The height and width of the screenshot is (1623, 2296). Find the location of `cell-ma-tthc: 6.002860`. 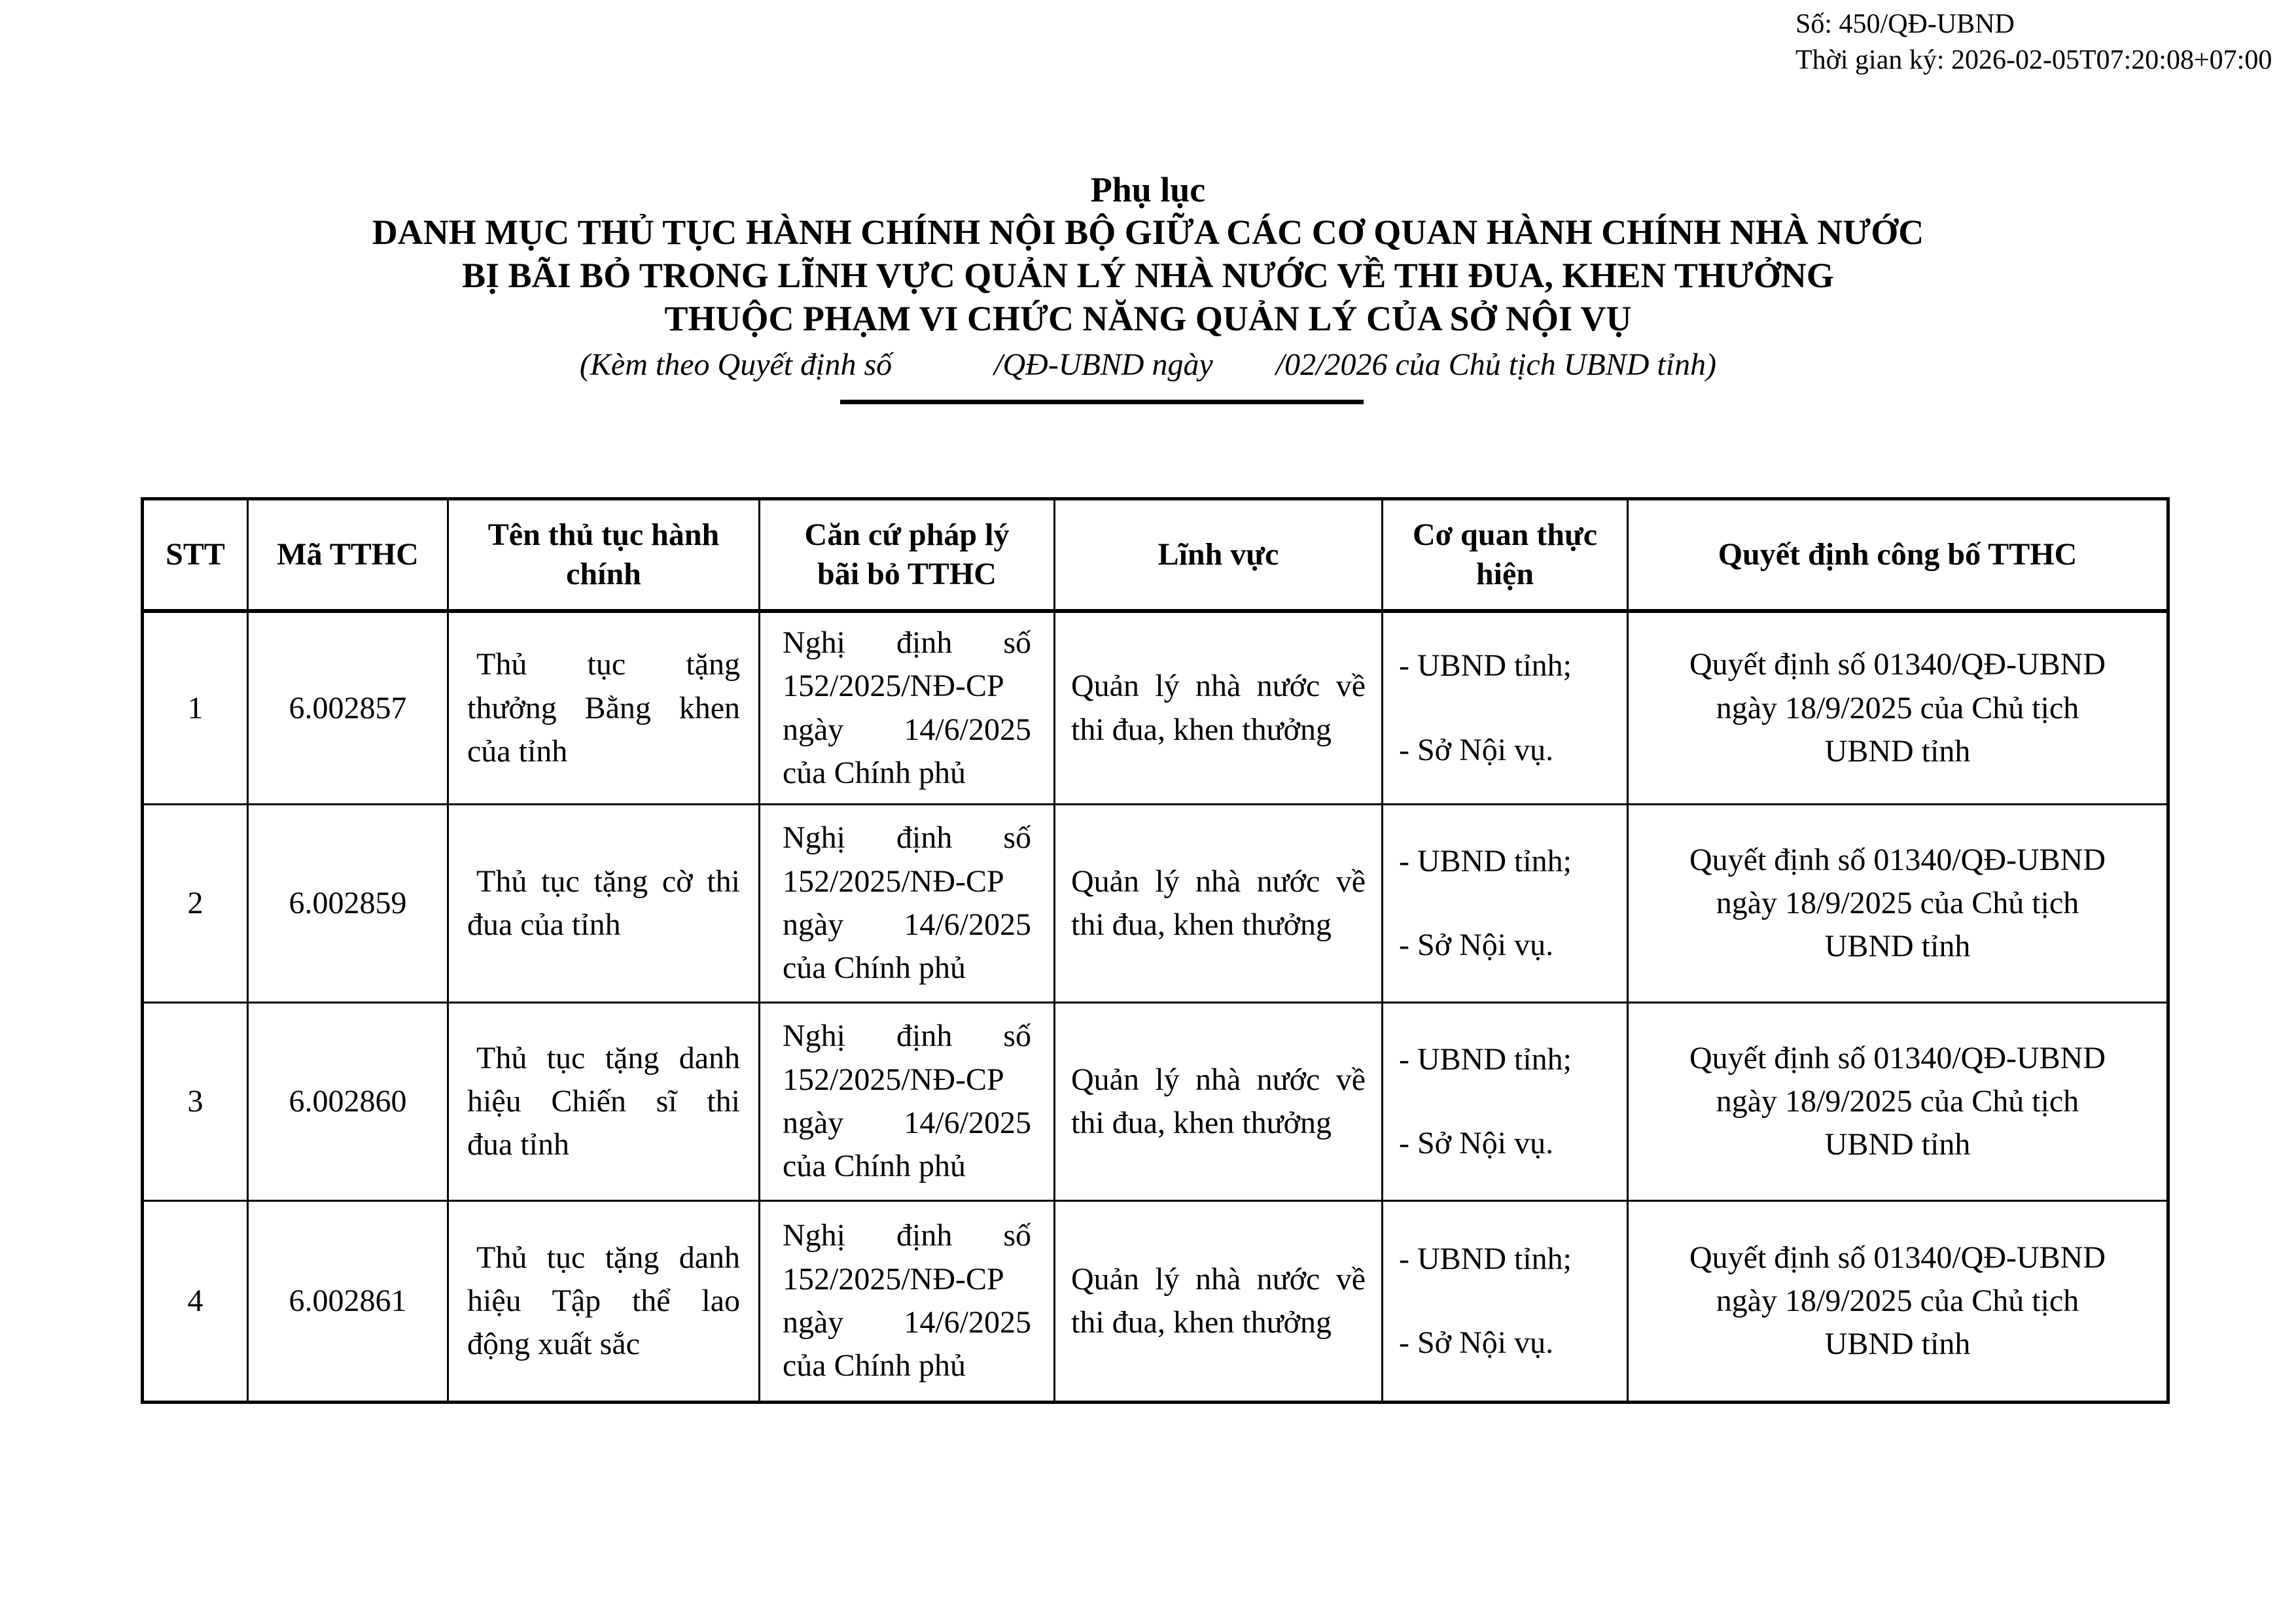

cell-ma-tthc: 6.002860 is located at coordinates (348, 1102).